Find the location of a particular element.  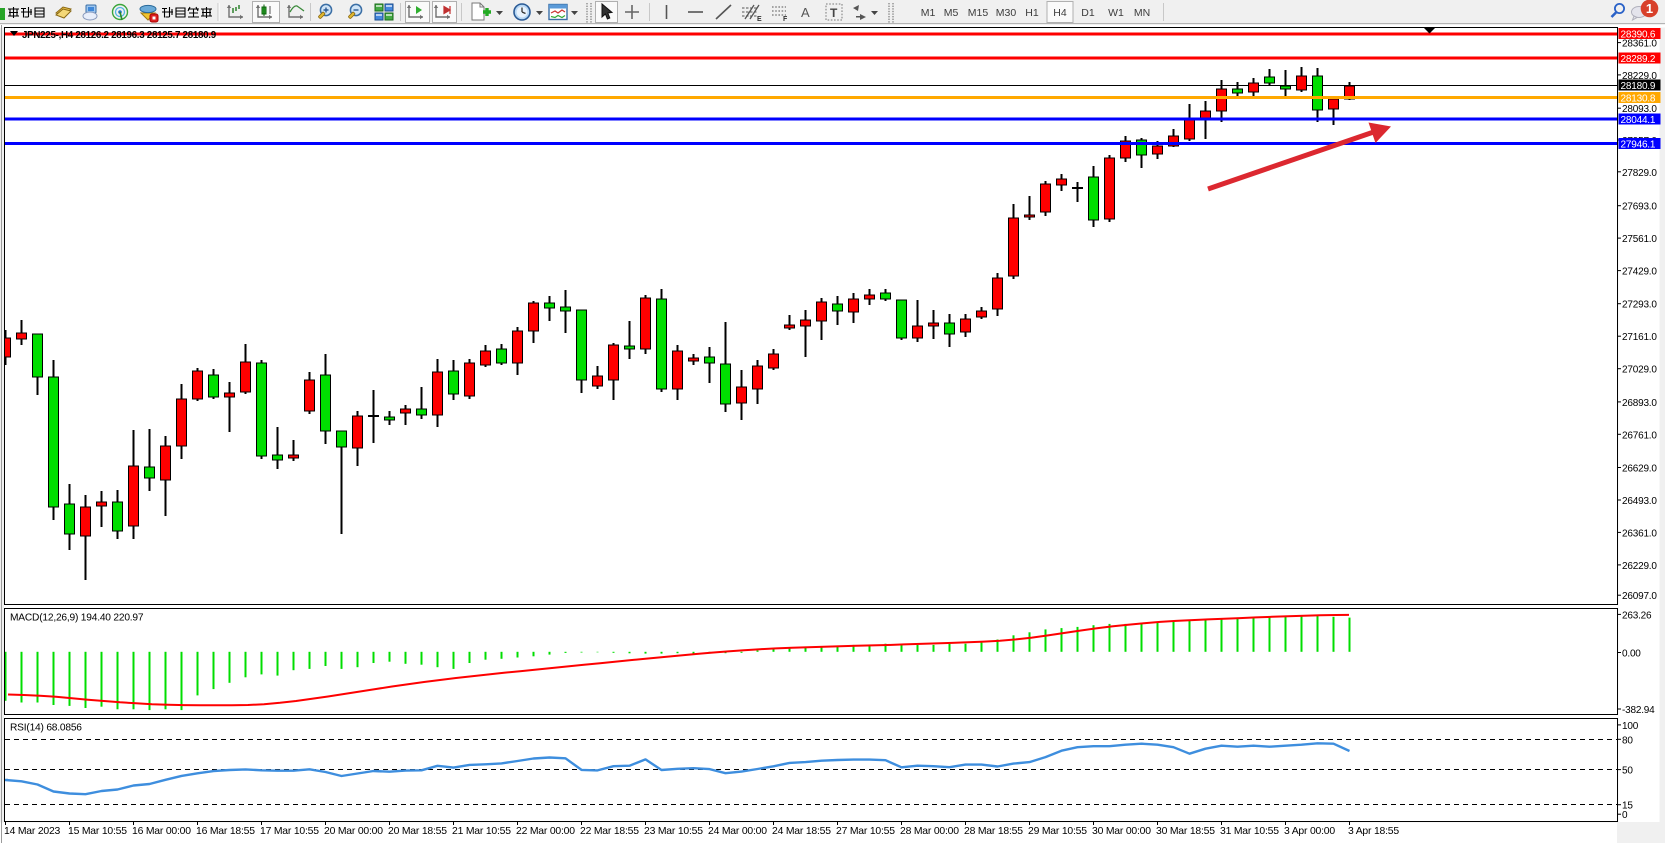

svg-text: 30 Mar 18:55 is located at coordinates (1185, 831).